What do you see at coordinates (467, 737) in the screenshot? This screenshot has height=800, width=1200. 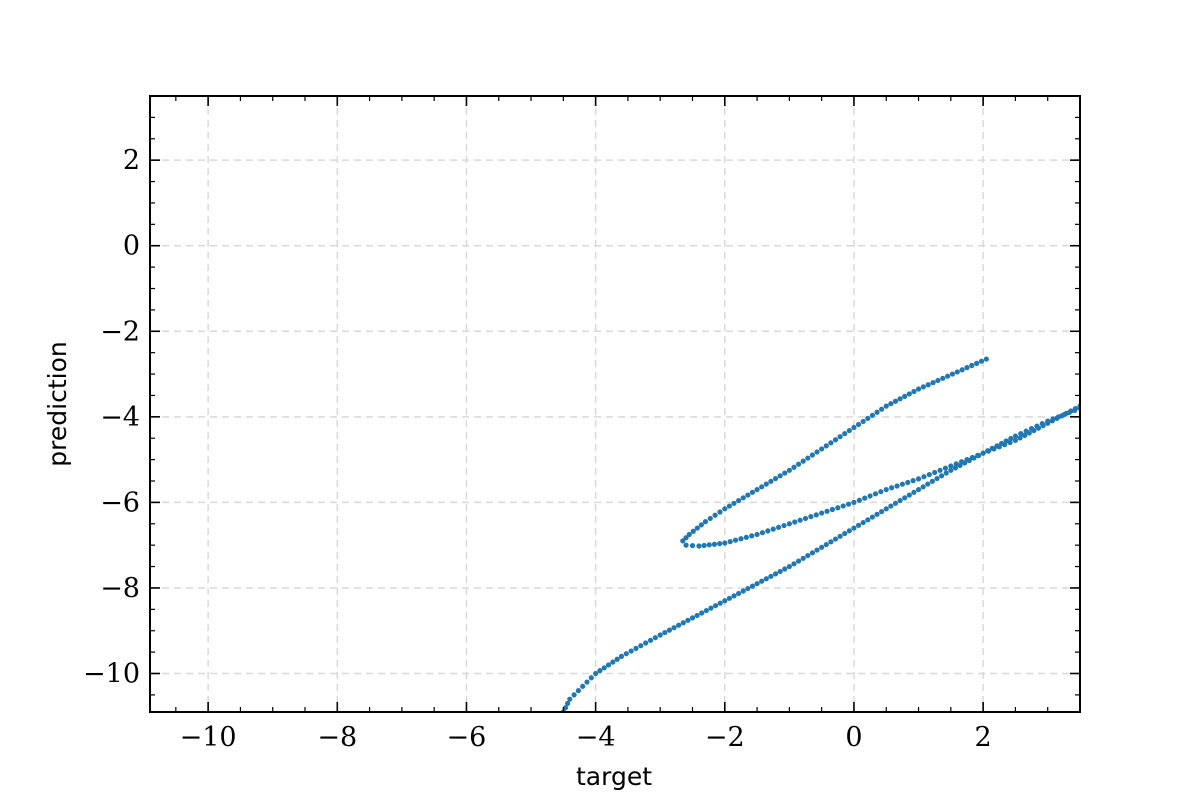 I see `x-tick-label: −6` at bounding box center [467, 737].